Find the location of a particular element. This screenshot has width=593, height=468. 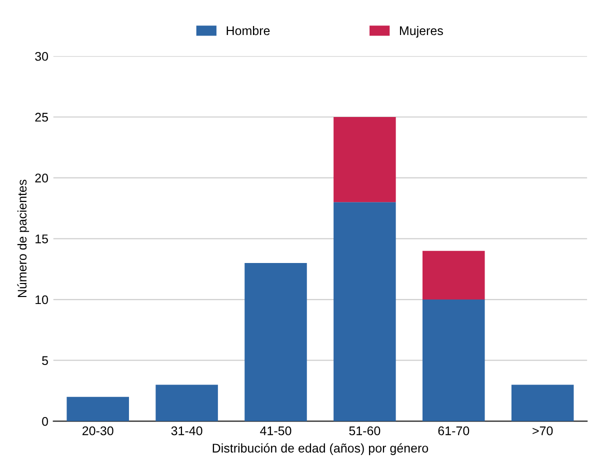

y-tick-label: 10 is located at coordinates (42, 299).